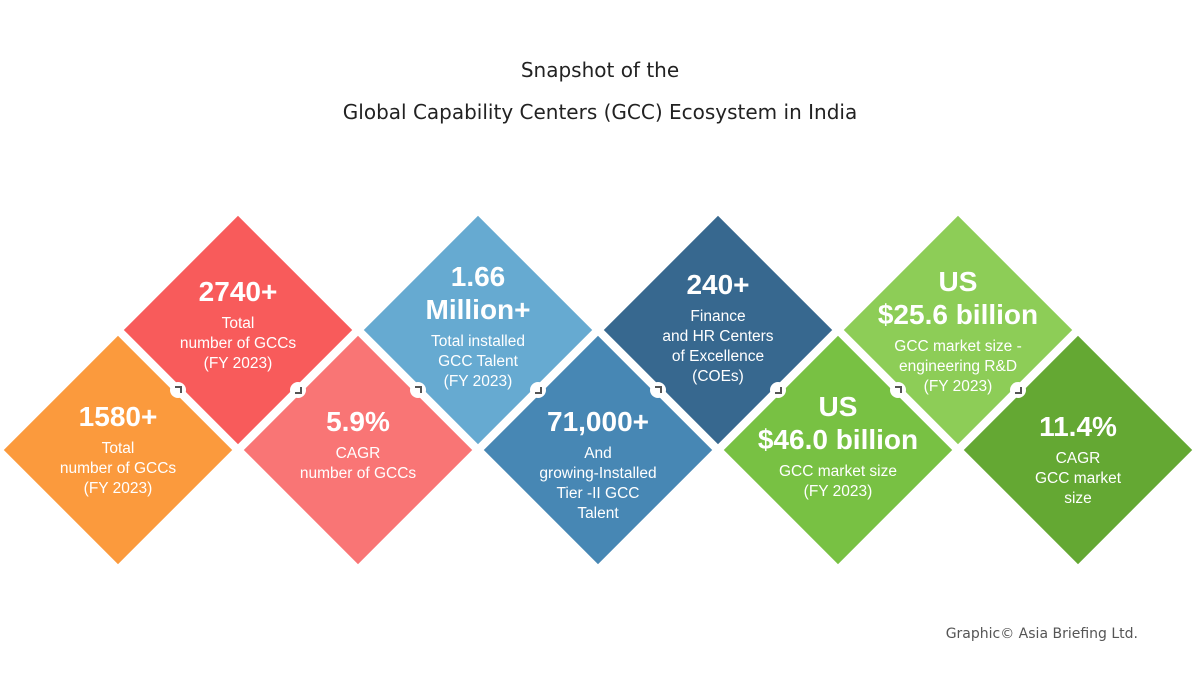  Describe the element at coordinates (598, 493) in the screenshot. I see `tile-caption: Tier -II GCC` at that location.